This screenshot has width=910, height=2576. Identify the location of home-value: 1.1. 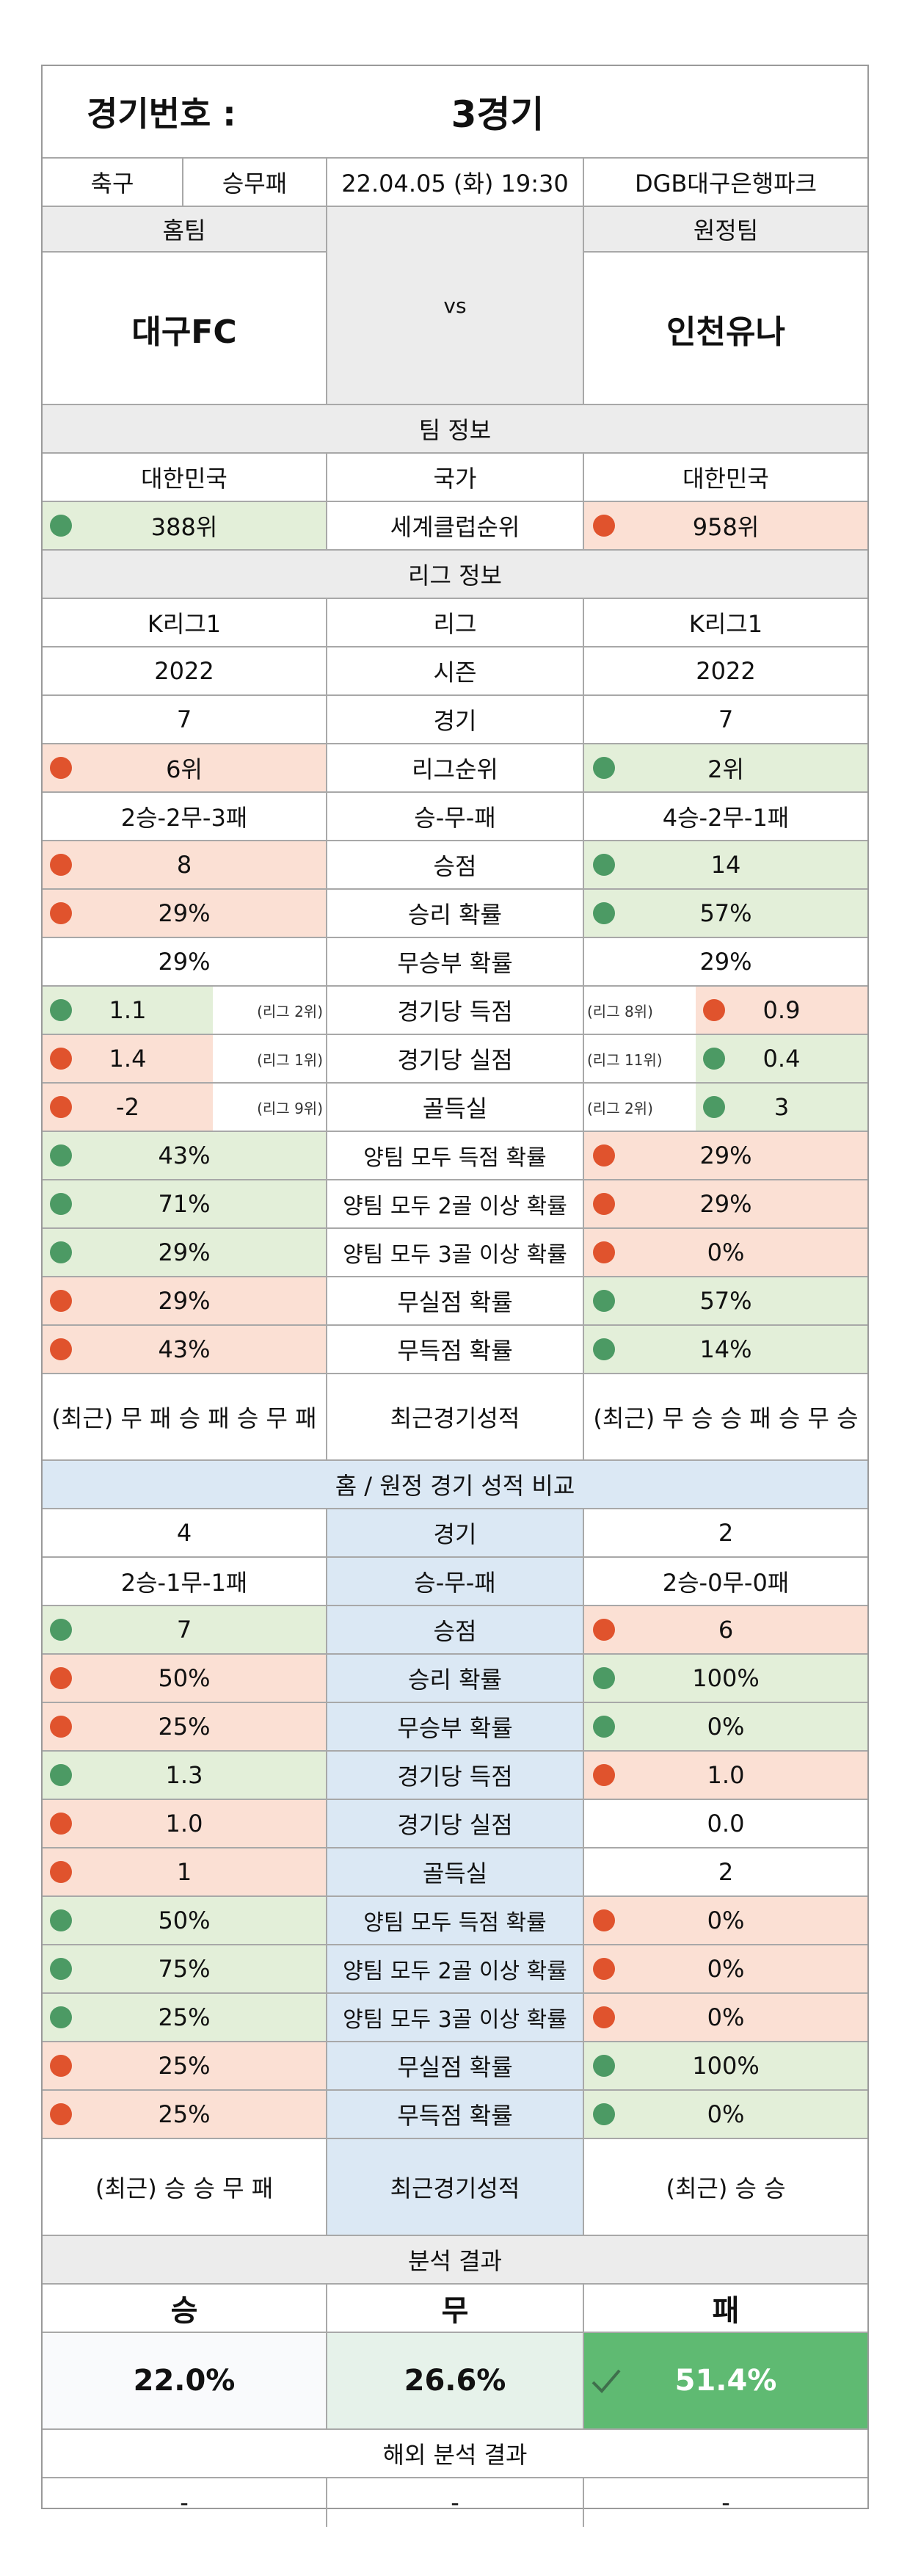
(128, 1011).